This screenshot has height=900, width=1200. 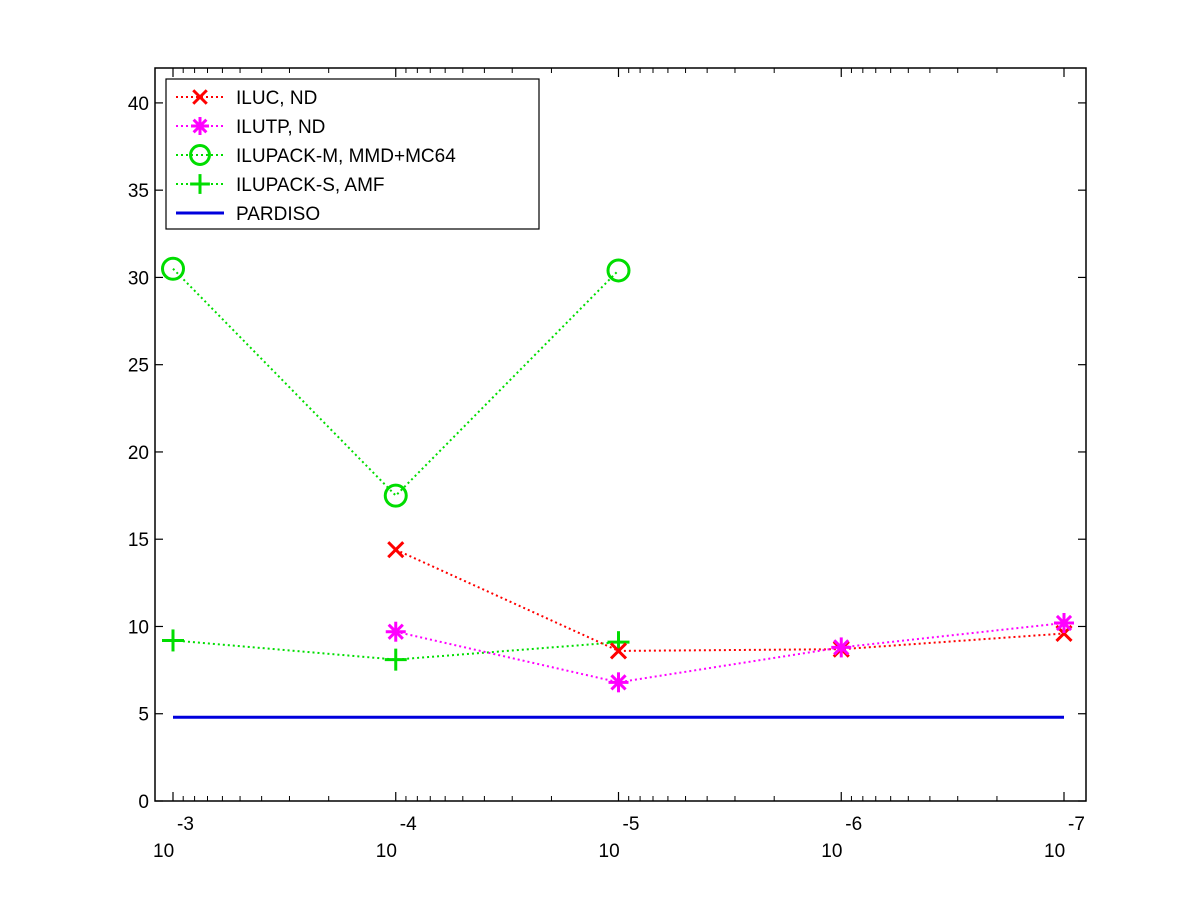 What do you see at coordinates (853, 824) in the screenshot?
I see `x-tick-label-exponent: -6` at bounding box center [853, 824].